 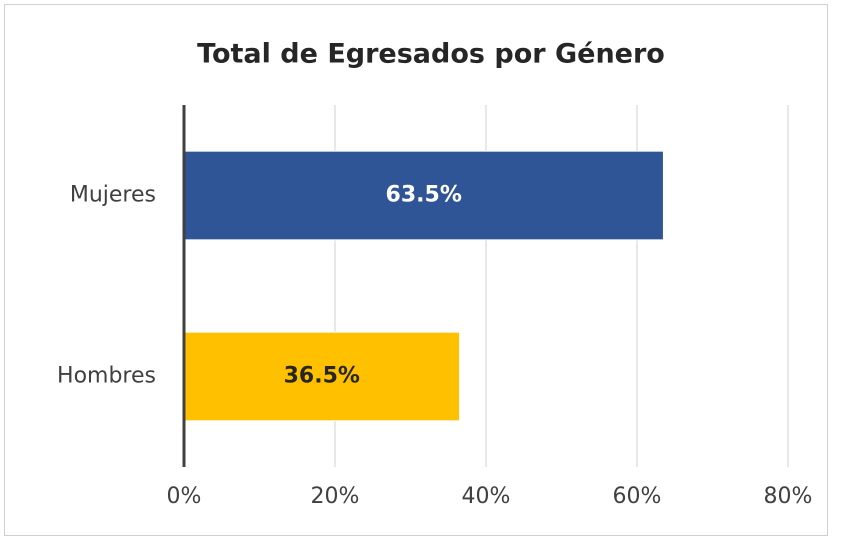 I want to click on x-tick-label: 60%, so click(x=637, y=496).